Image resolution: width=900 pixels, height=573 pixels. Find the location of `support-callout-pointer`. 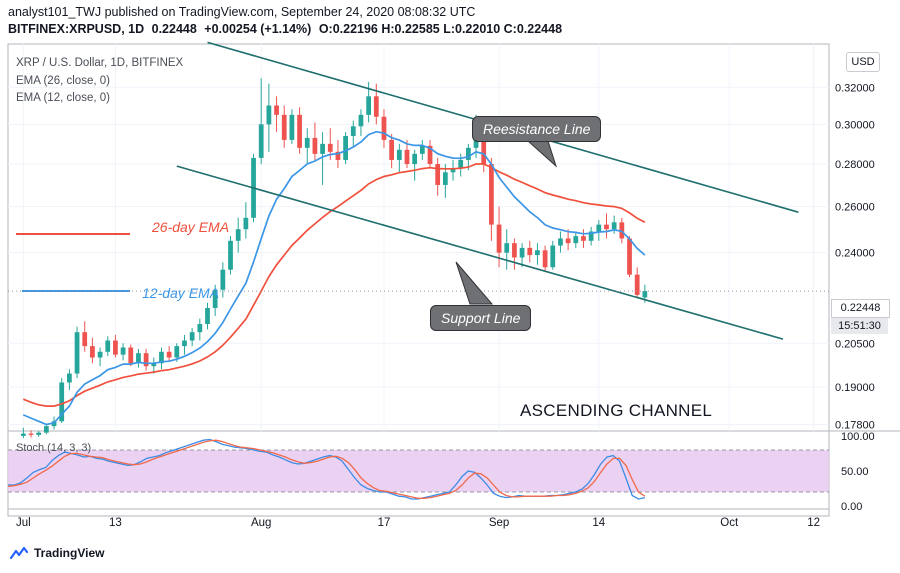

support-callout-pointer is located at coordinates (474, 283).